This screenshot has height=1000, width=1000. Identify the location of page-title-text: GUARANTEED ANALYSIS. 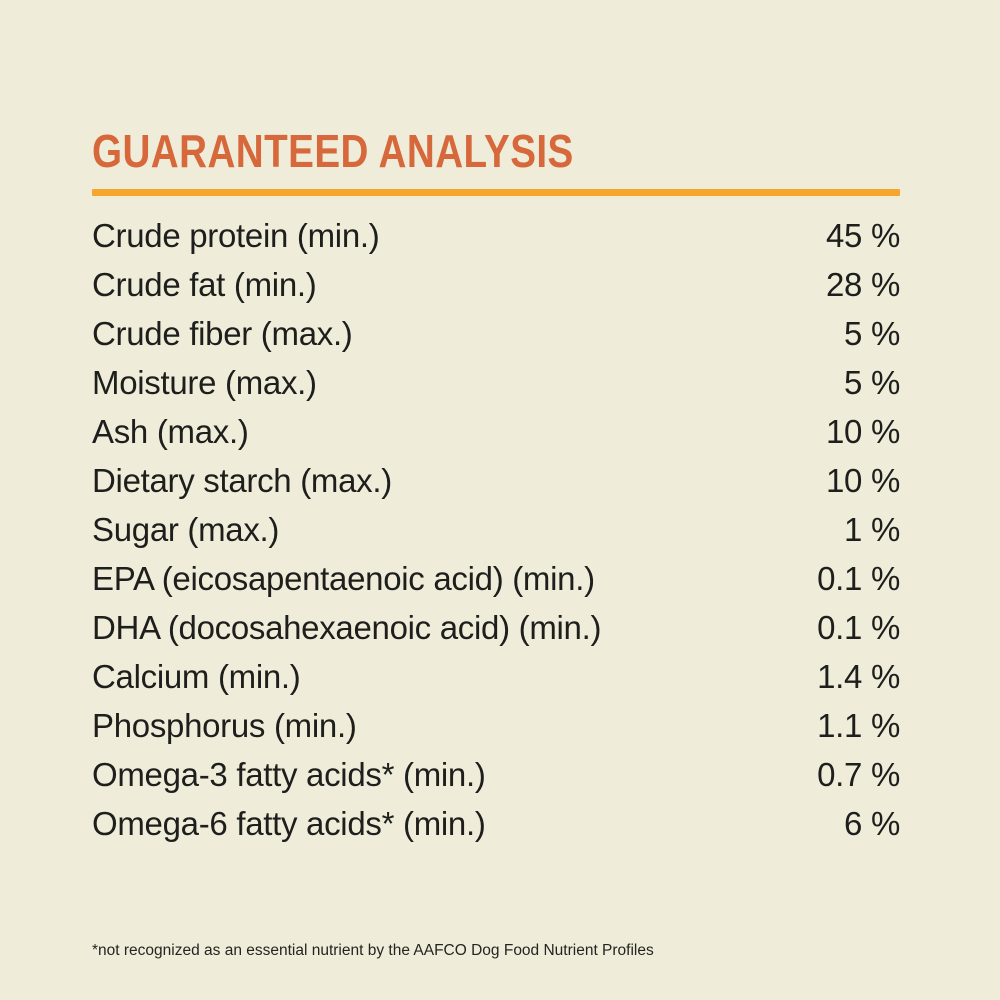
(333, 151).